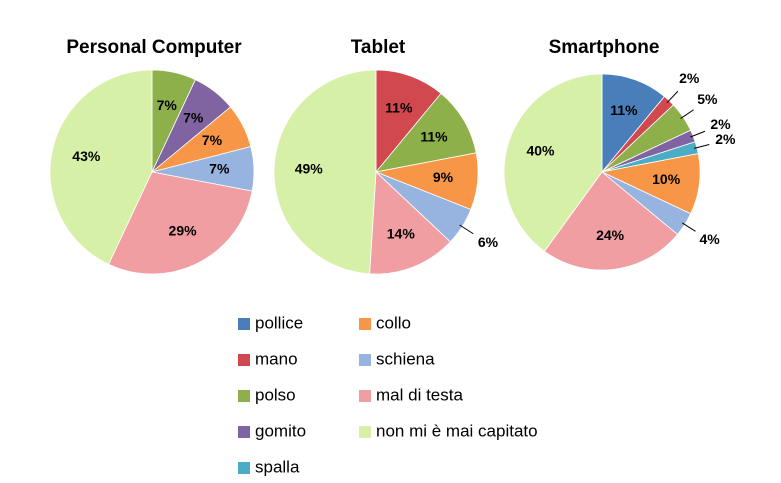 This screenshot has width=781, height=483. Describe the element at coordinates (457, 430) in the screenshot. I see `legend-label: non mi è mai capitato` at that location.